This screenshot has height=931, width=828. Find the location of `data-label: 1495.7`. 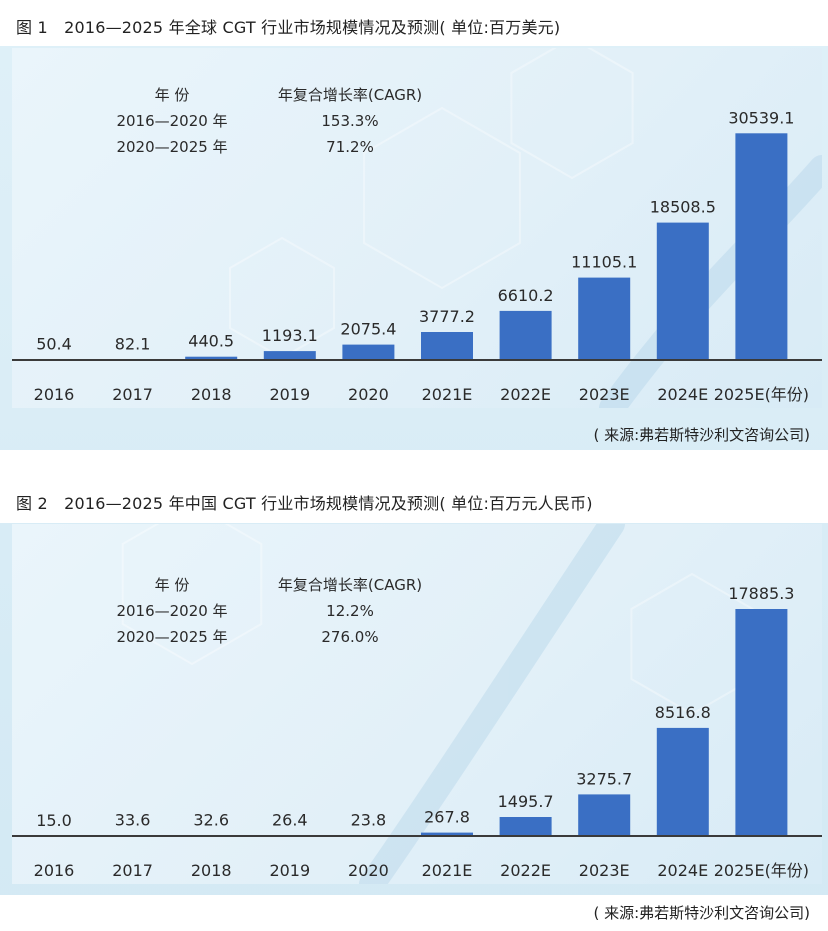

data-label: 1495.7 is located at coordinates (526, 801).